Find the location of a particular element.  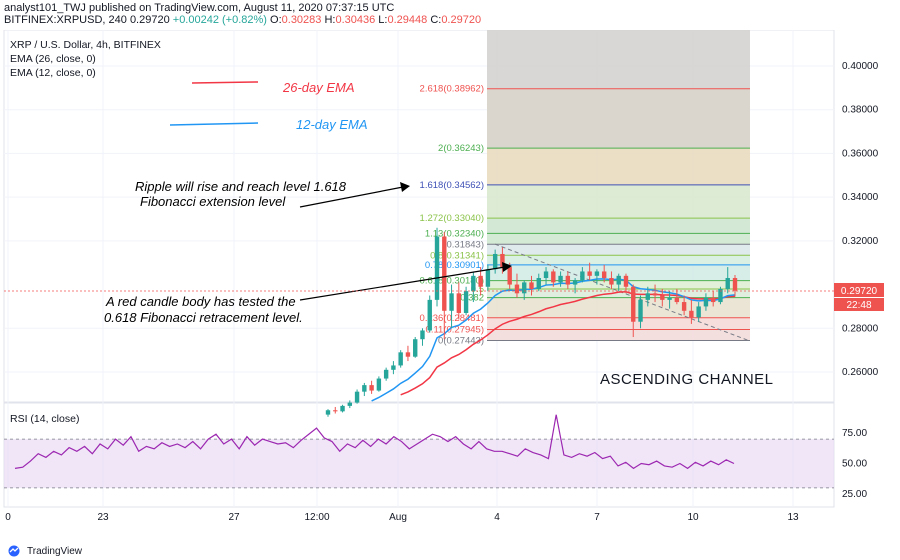

rsi-tick-2: 25.00 is located at coordinates (854, 494).